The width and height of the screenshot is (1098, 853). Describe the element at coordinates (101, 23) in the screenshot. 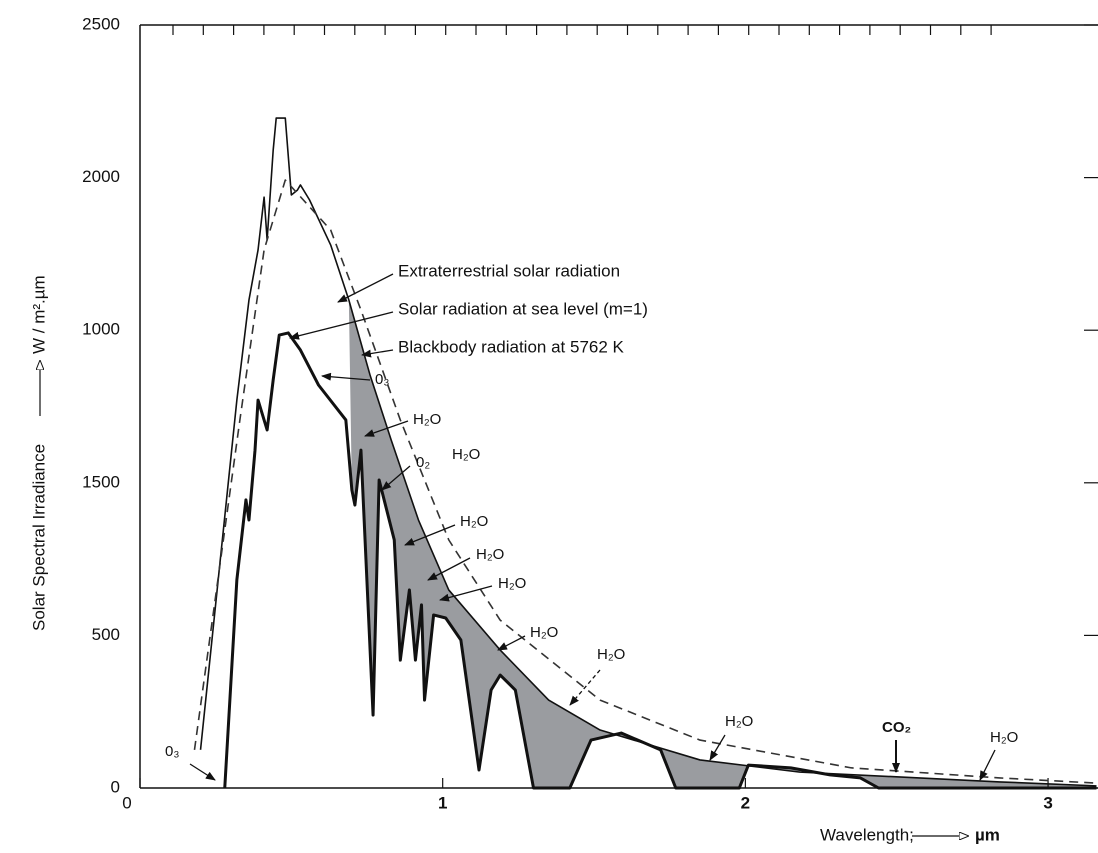

I see `y-tick-label: 2500` at that location.